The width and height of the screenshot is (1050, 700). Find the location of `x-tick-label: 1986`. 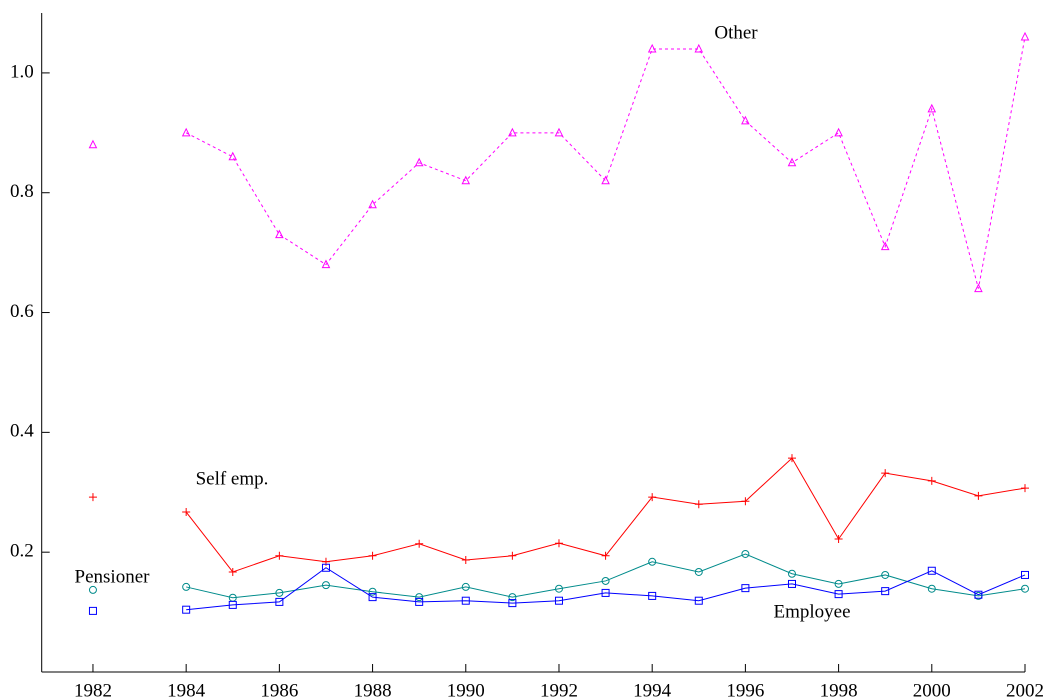

x-tick-label: 1986 is located at coordinates (279, 690).